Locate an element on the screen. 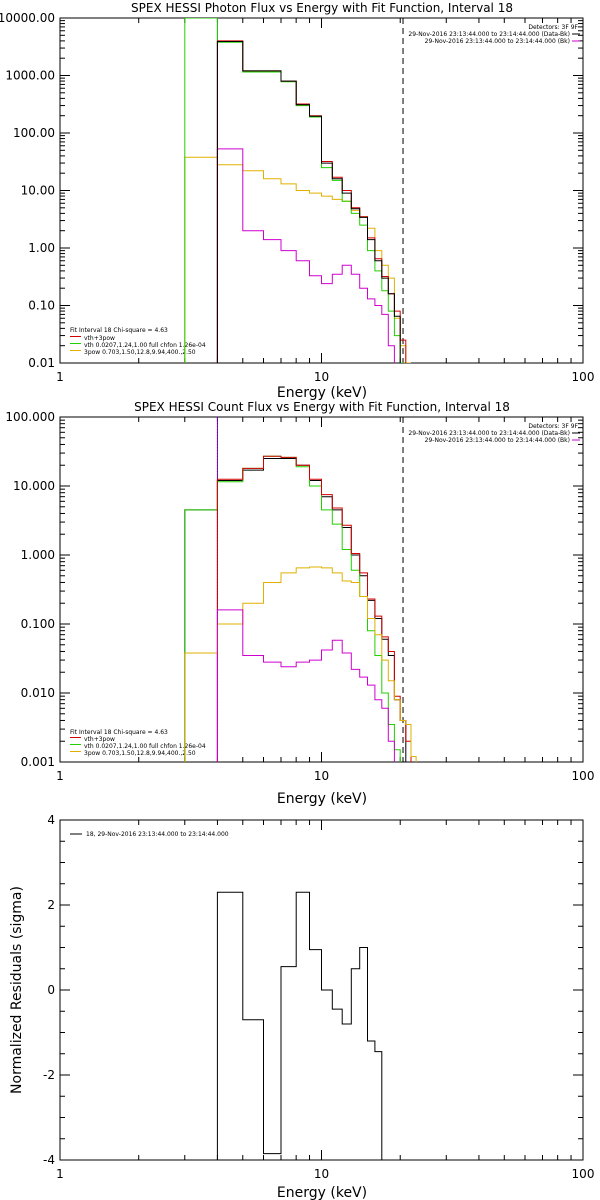  count-y-tick-label: 10.000 is located at coordinates (34, 486).